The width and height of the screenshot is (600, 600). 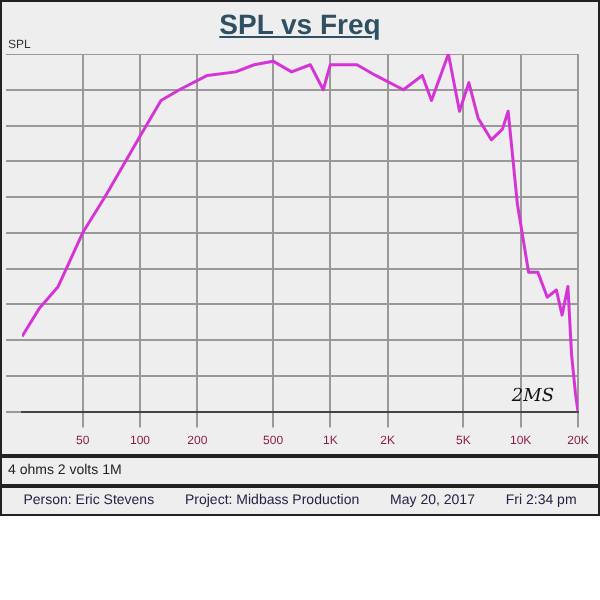 What do you see at coordinates (300, 23) in the screenshot?
I see `chart-title: SPL vs Freq` at bounding box center [300, 23].